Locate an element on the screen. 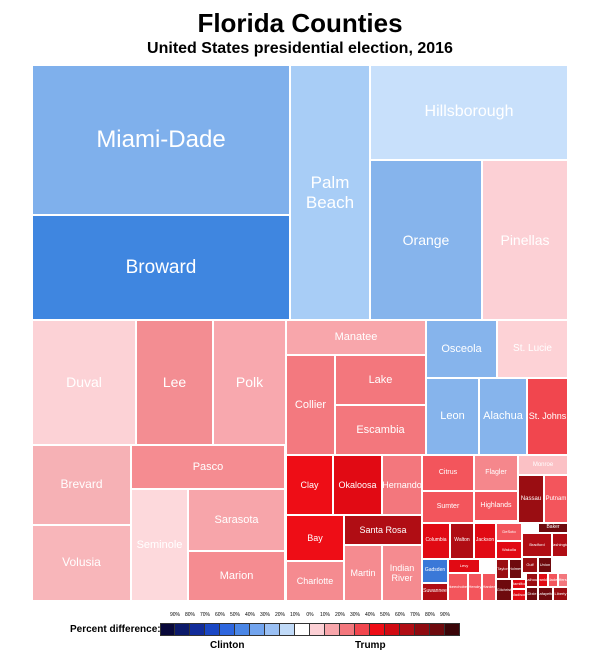 Image resolution: width=600 pixels, height=661 pixels. cell-holmes: Holmes is located at coordinates (515, 569).